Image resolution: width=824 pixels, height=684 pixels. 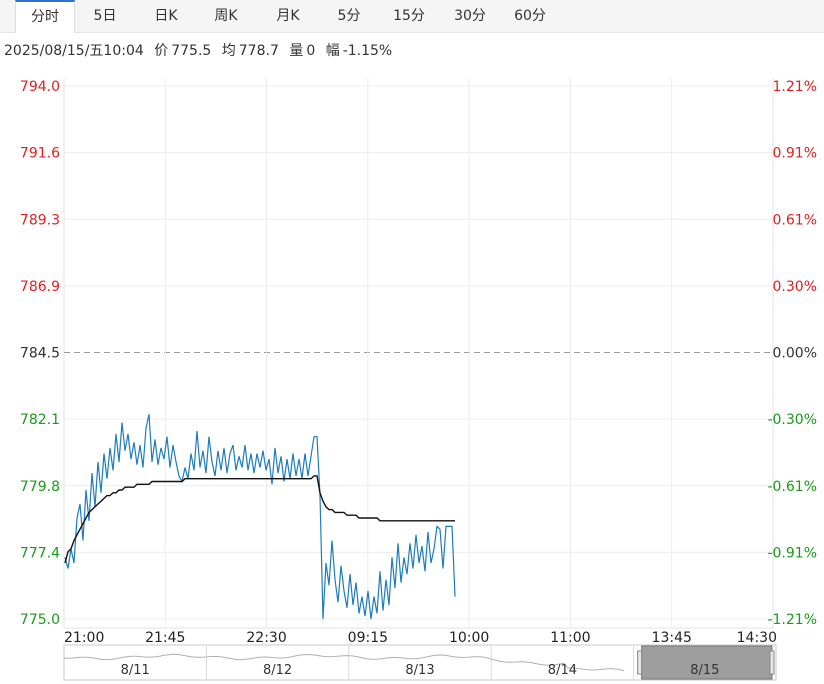 What do you see at coordinates (258, 51) in the screenshot?
I see `avg-value: 778.7` at bounding box center [258, 51].